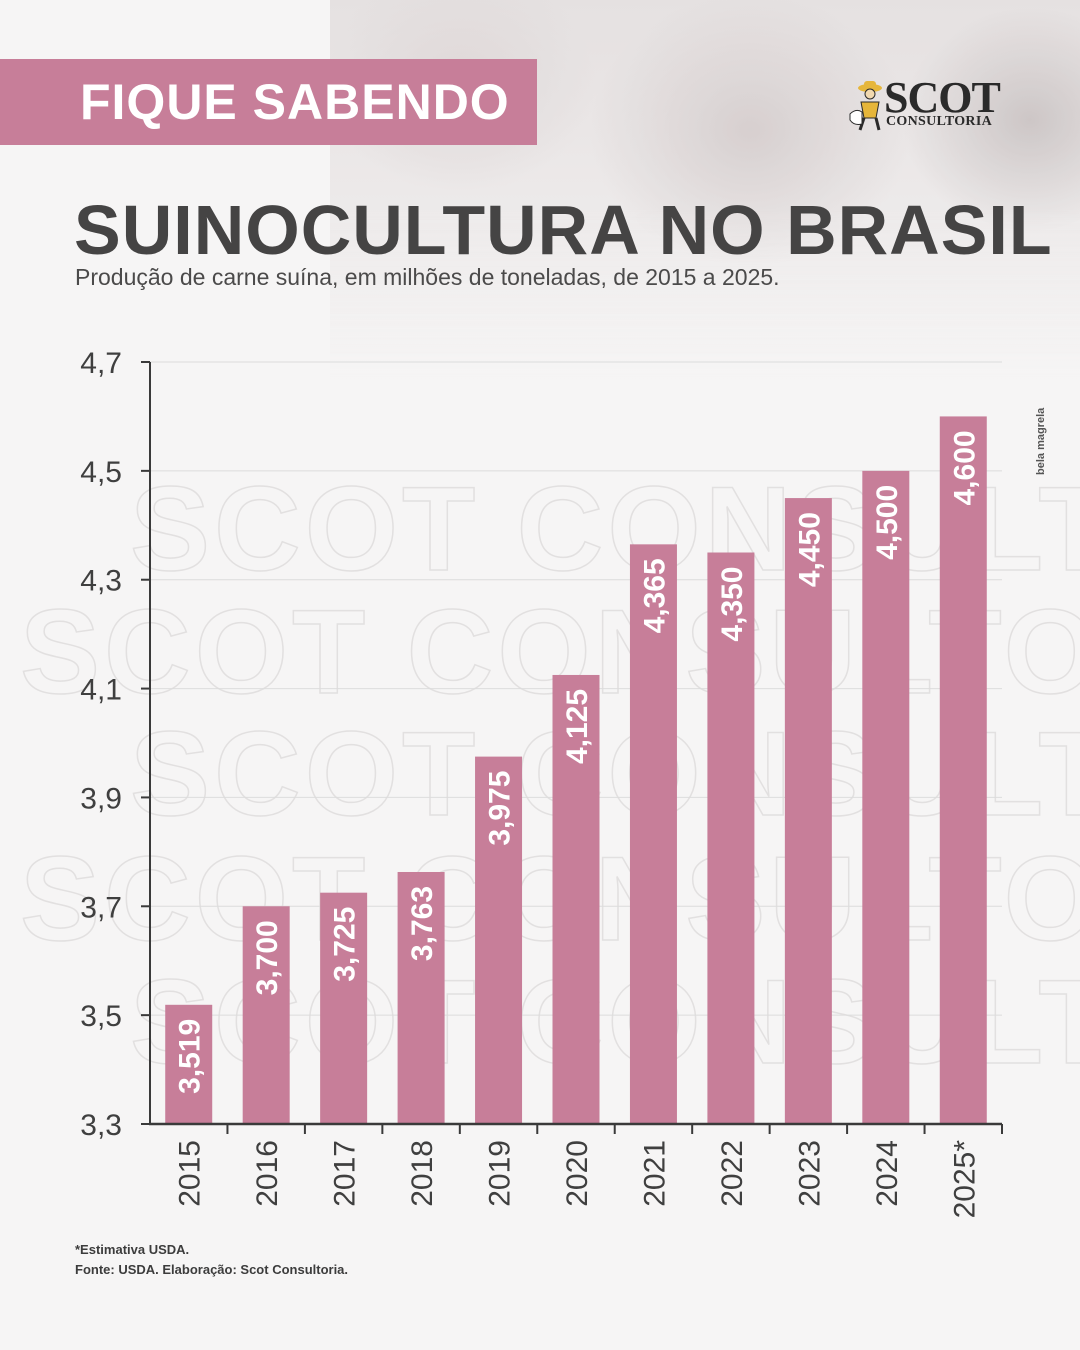 The image size is (1080, 1350). Describe the element at coordinates (939, 121) in the screenshot. I see `logo-subtitle: CONSULTORIA` at that location.